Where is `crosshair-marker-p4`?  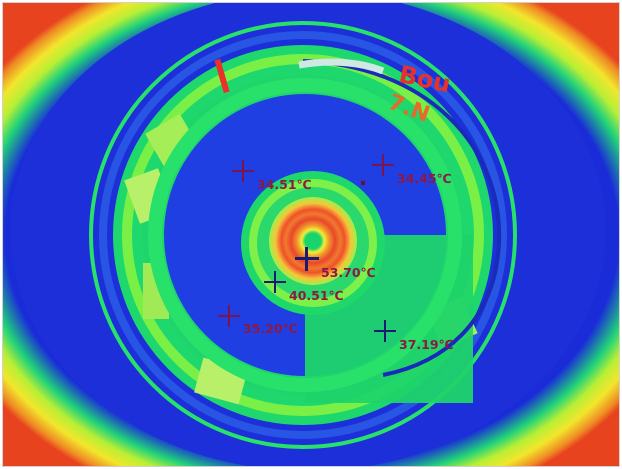 crosshair-marker-p4 is located at coordinates (275, 282).